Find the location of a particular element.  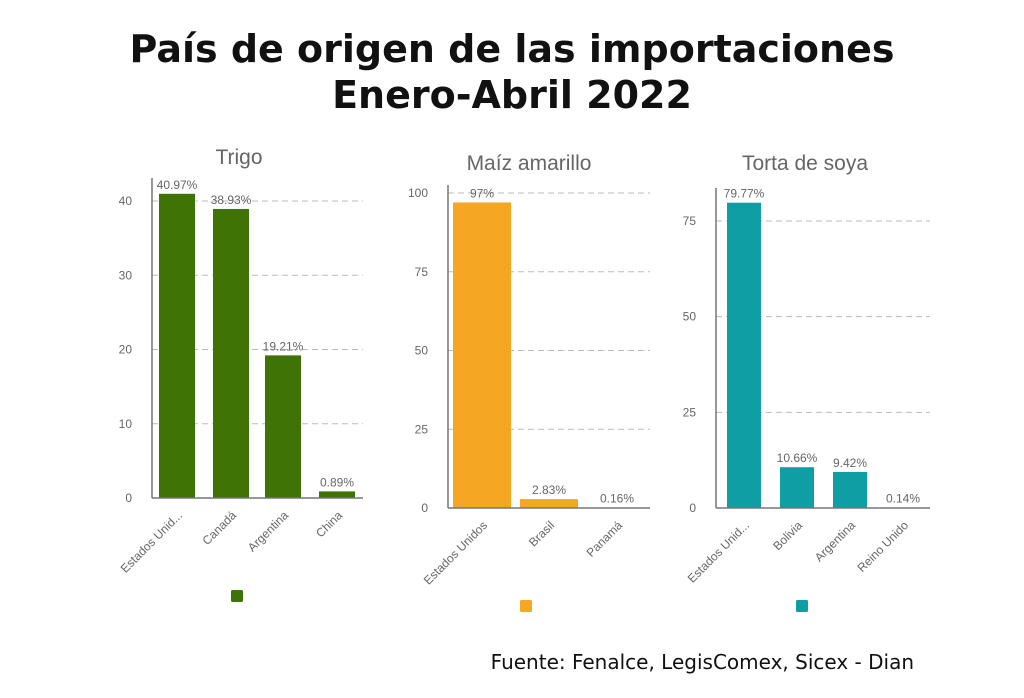

data-label: 97% is located at coordinates (482, 193).